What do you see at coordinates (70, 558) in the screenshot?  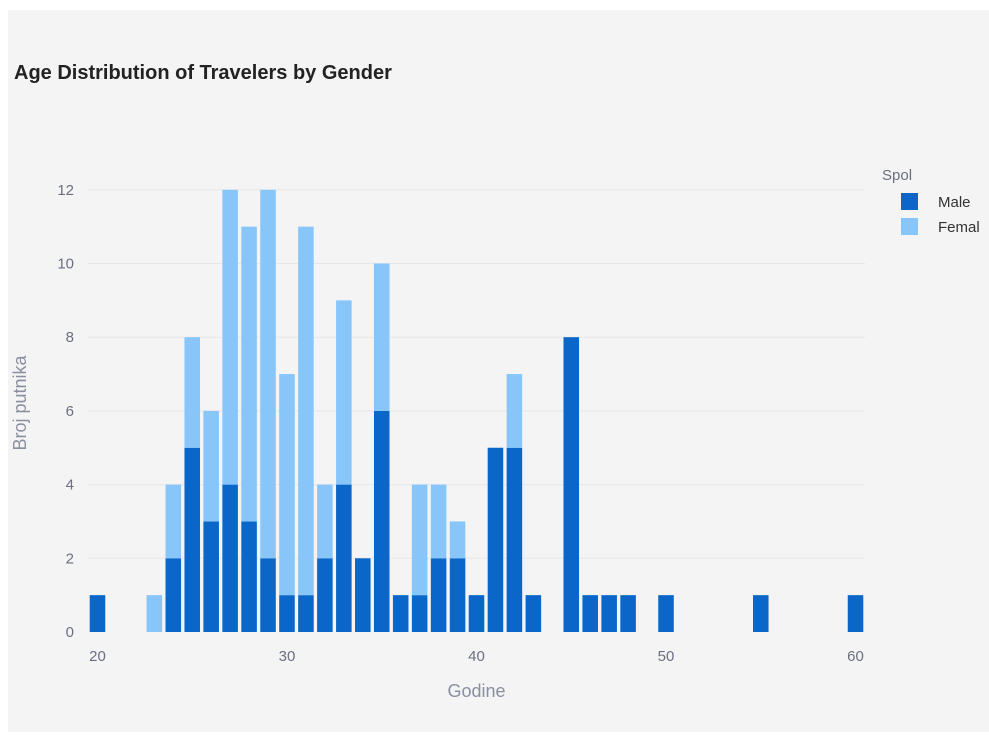 I see `y-tick-label: 2` at bounding box center [70, 558].